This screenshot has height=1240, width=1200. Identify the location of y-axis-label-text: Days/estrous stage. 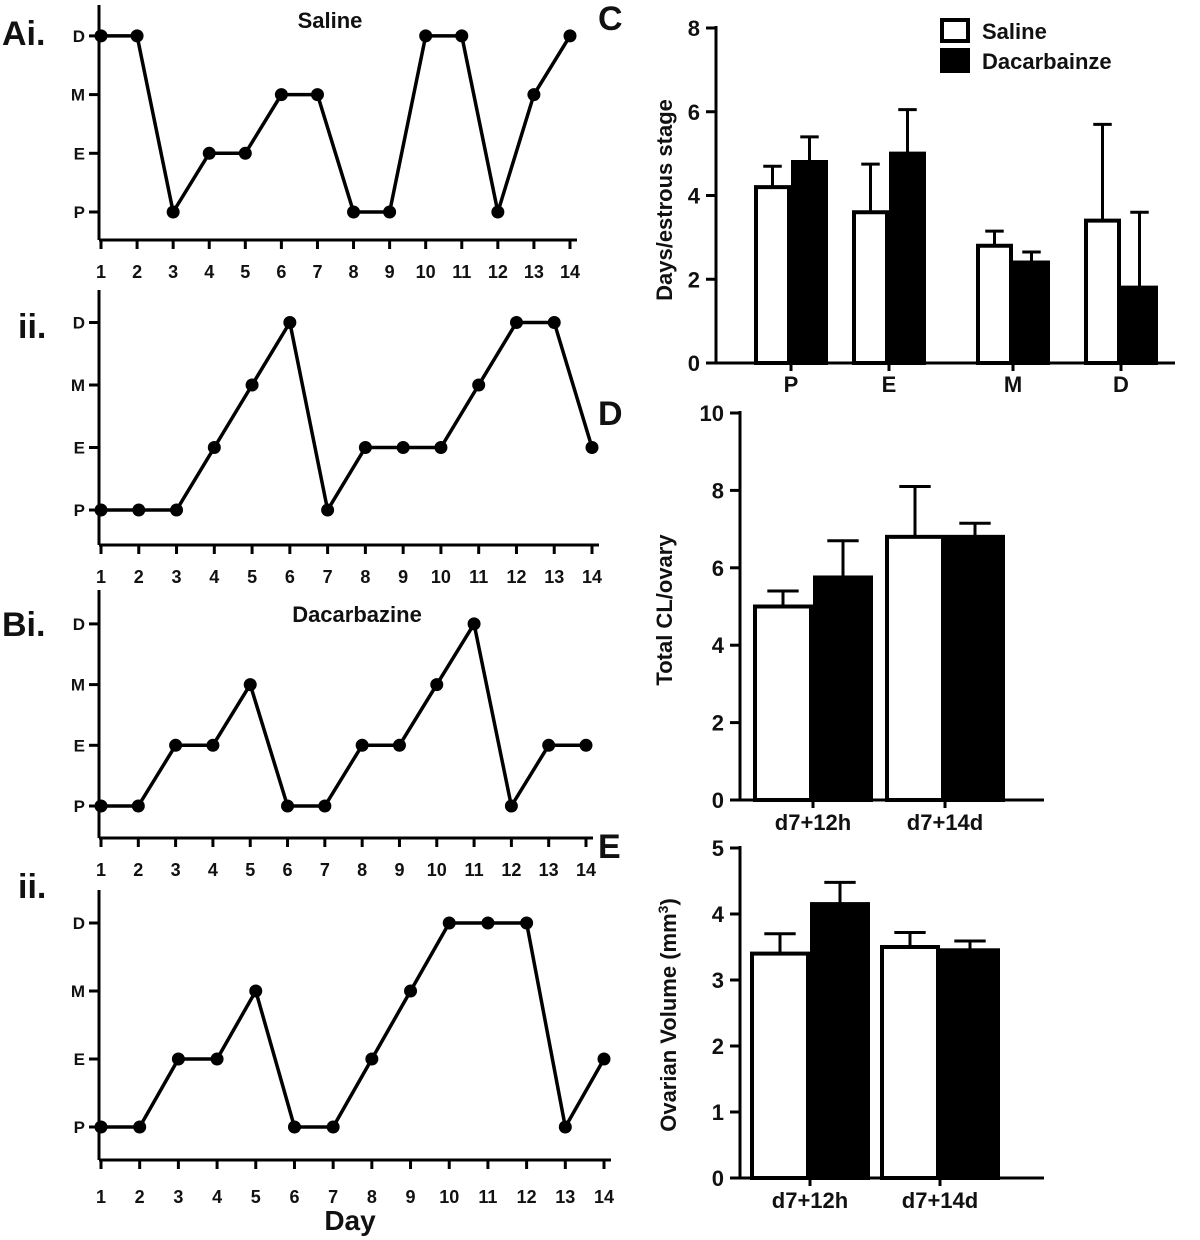
(664, 200).